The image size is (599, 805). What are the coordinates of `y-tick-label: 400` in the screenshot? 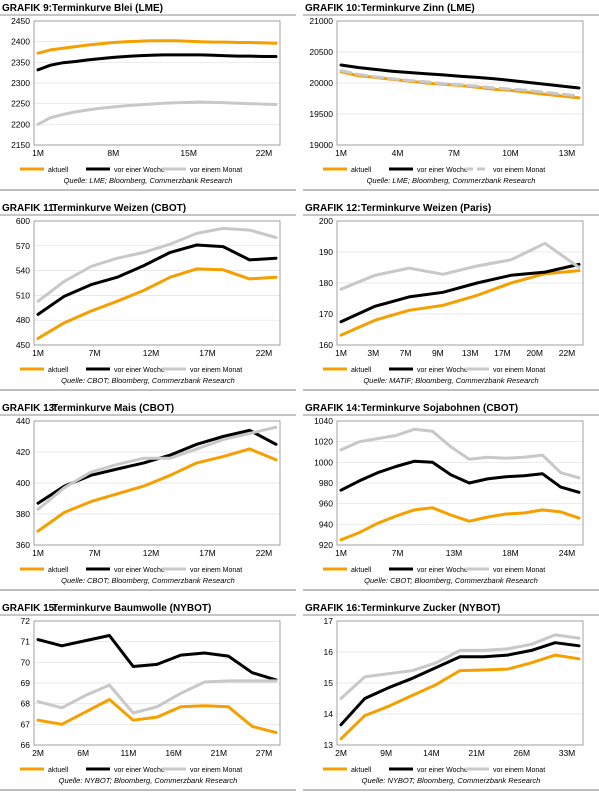 It's located at (23, 483).